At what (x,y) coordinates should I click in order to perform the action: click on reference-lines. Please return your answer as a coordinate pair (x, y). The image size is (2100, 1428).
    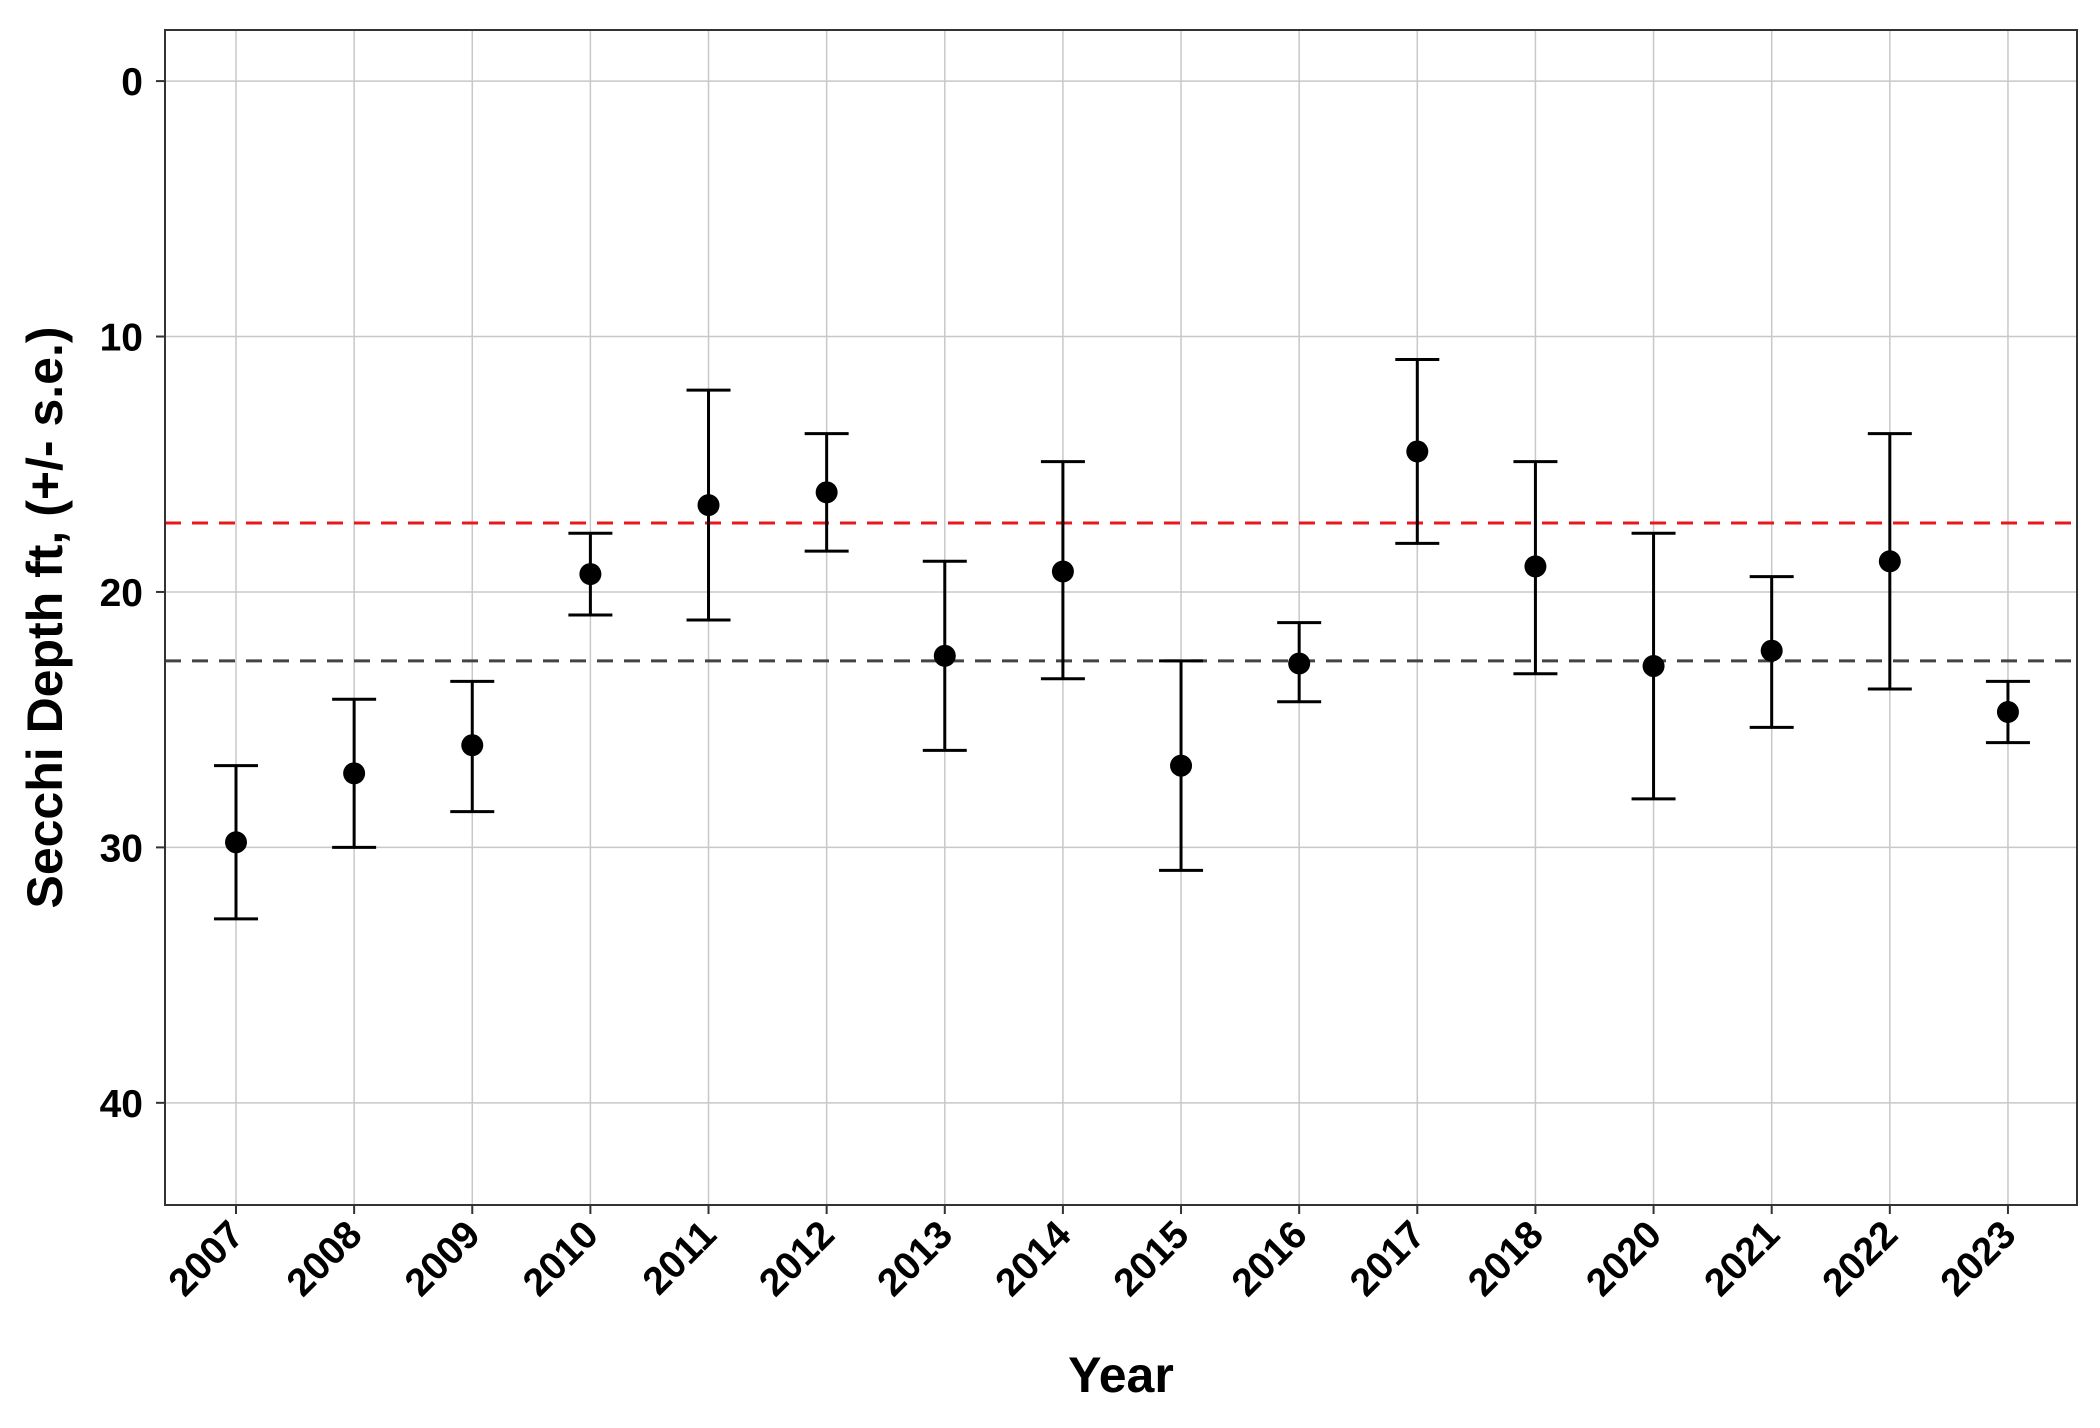
    Looking at the image, I should click on (1121, 592).